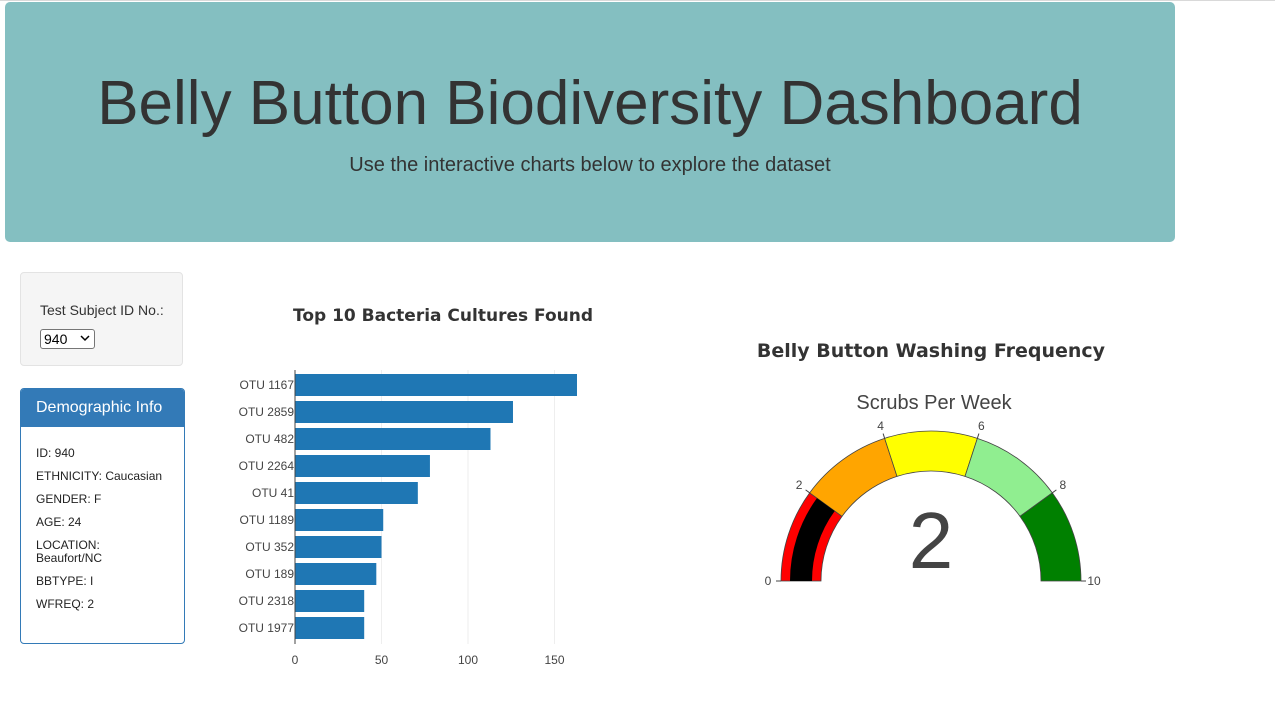  Describe the element at coordinates (101, 319) in the screenshot. I see `subject-selector-panel: Test Subject ID No.: 940` at that location.